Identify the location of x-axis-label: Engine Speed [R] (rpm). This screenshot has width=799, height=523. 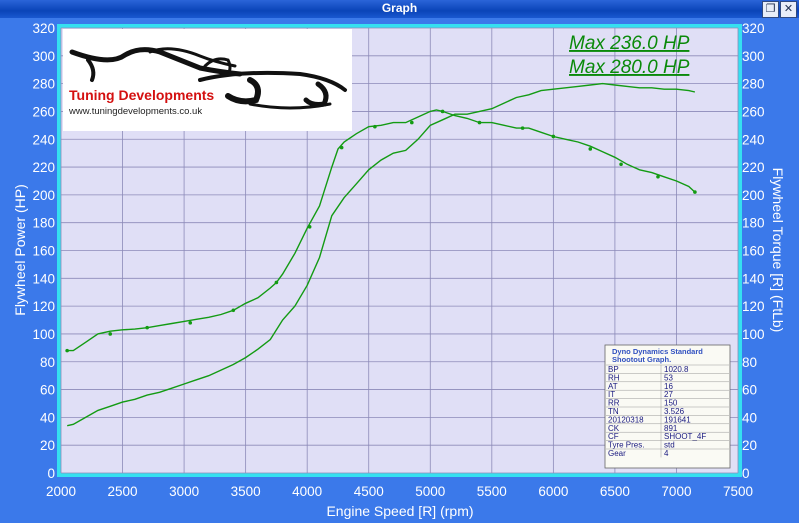
(399, 511).